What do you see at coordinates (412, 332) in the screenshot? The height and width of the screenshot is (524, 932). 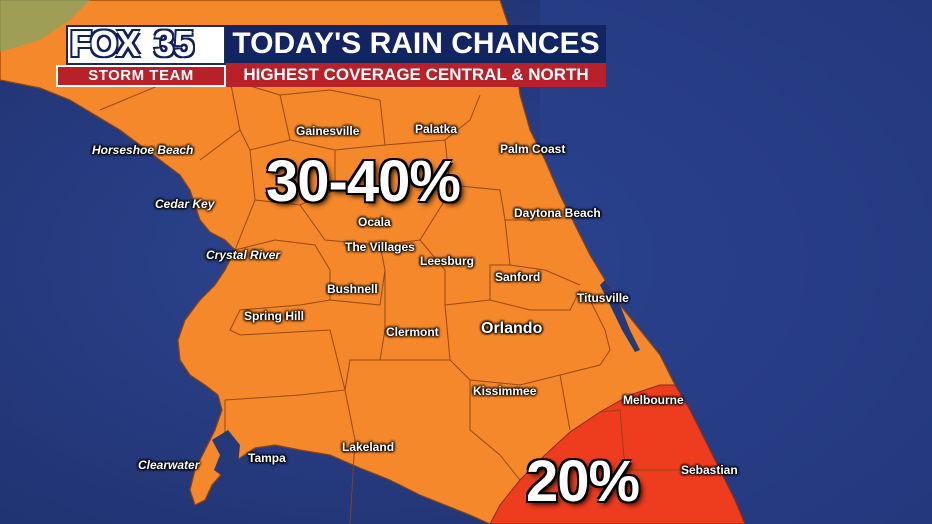 I see `city-clermont: Clermont` at bounding box center [412, 332].